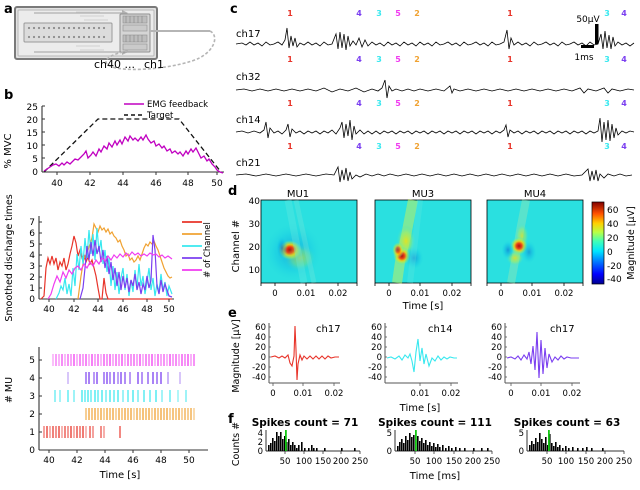 Image resolution: width=640 pixels, height=490 pixels. What do you see at coordinates (457, 13) in the screenshot?
I see `mu-marker-row-top: 1 4 3 5 2 1 3 4` at bounding box center [457, 13].